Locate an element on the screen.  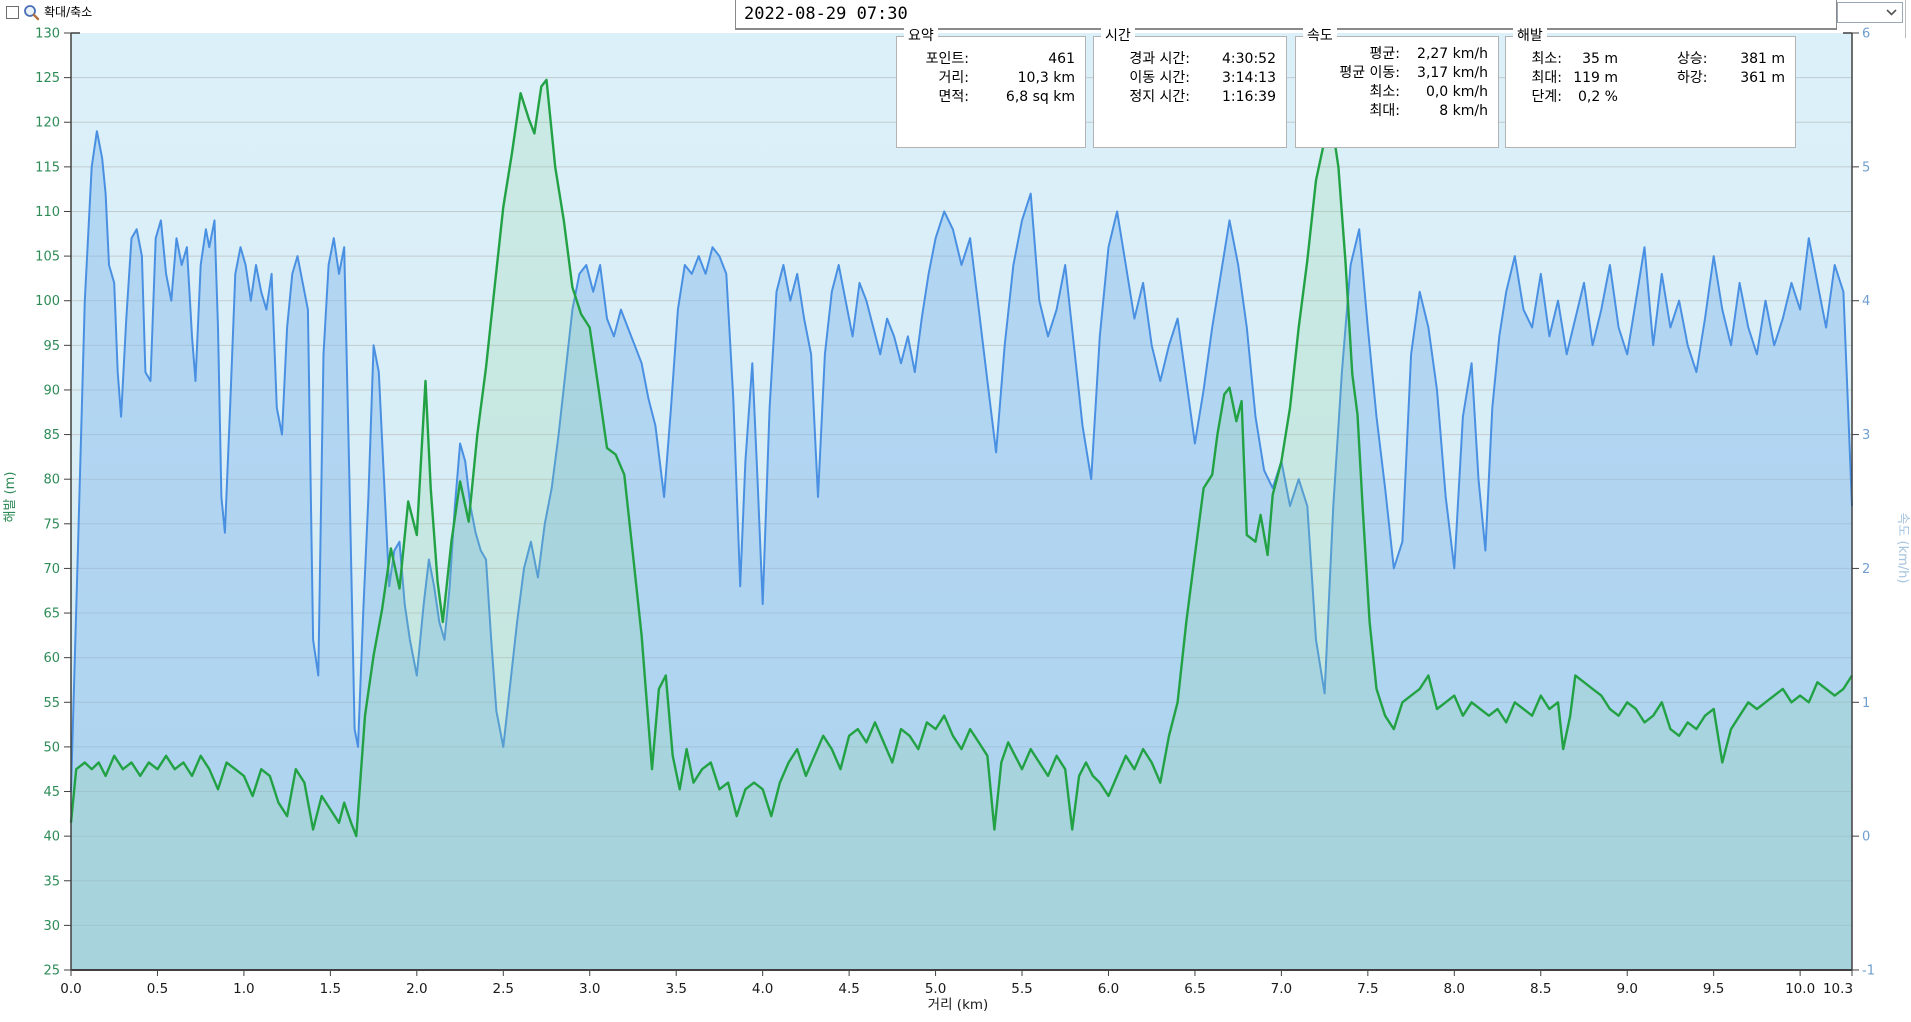
x-tick-label: 4.5 is located at coordinates (848, 989).